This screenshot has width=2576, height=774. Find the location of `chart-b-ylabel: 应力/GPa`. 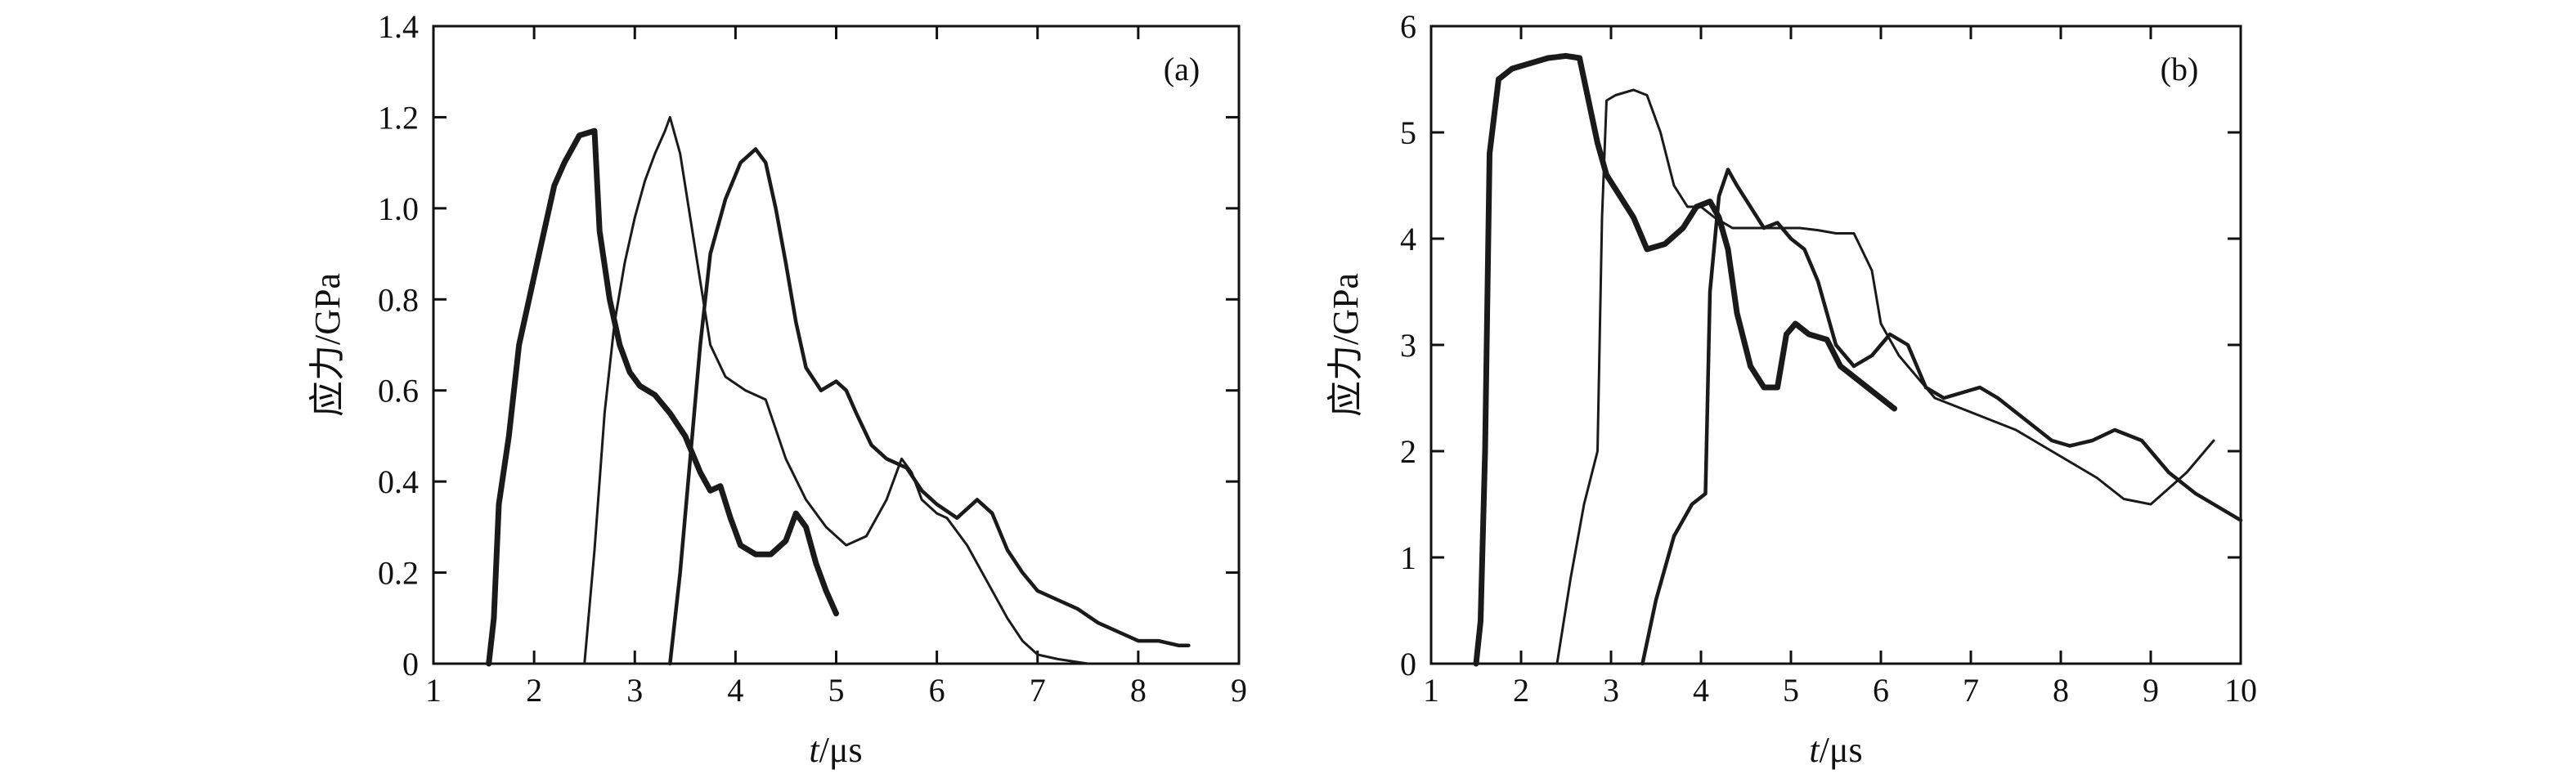

chart-b-ylabel: 应力/GPa is located at coordinates (1346, 345).